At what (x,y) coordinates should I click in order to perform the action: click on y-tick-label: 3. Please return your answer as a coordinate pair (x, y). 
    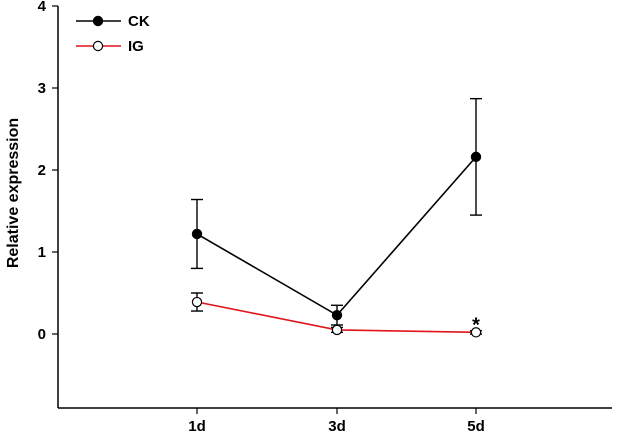
    Looking at the image, I should click on (42, 88).